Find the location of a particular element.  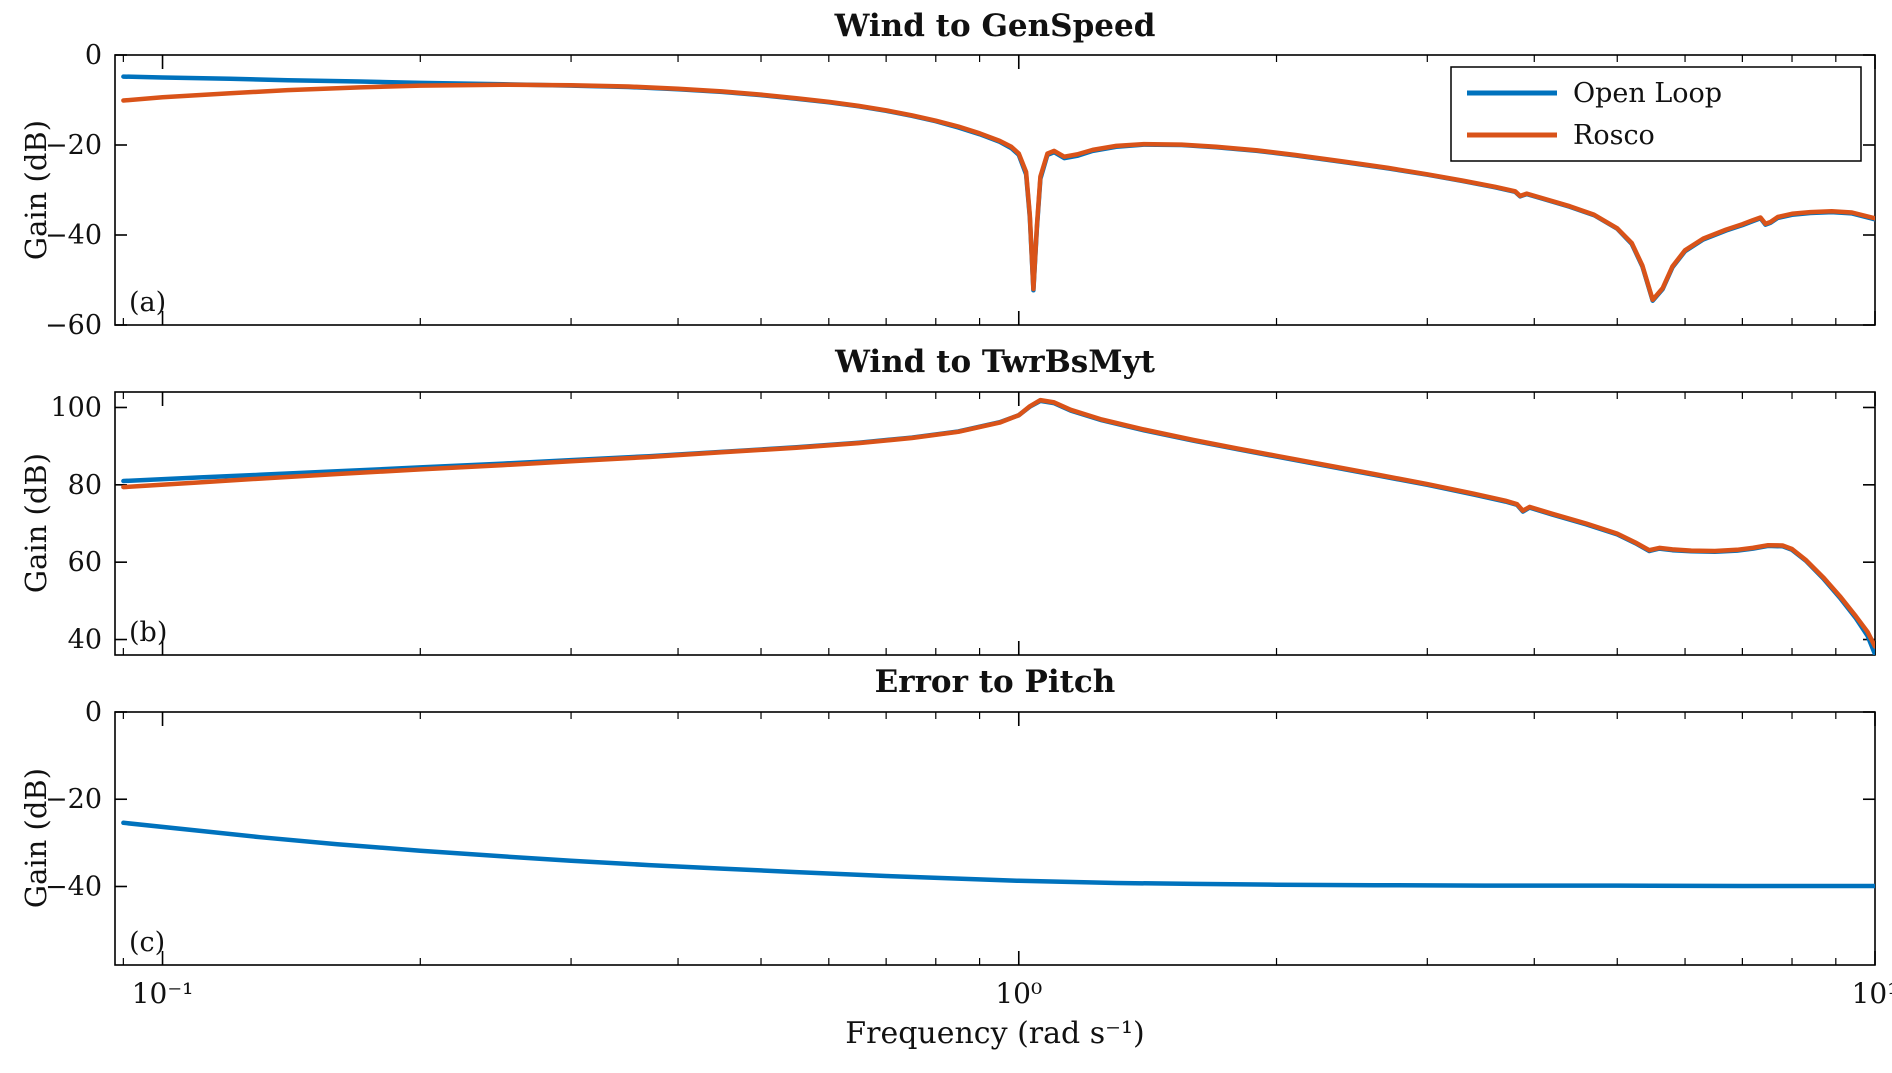

subplot-b-title: Wind to TwrBsMyt is located at coordinates (995, 362).